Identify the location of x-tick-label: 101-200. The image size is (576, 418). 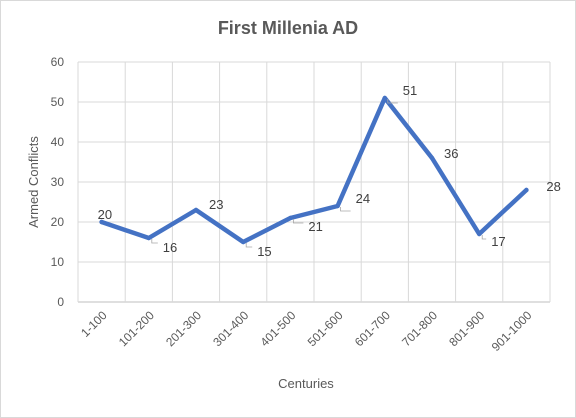
(136, 328).